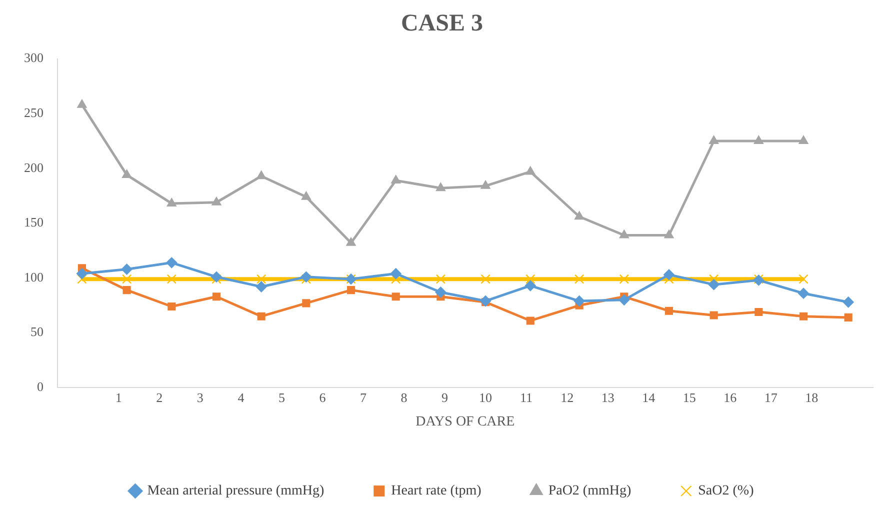 The width and height of the screenshot is (880, 514). What do you see at coordinates (34, 167) in the screenshot?
I see `y-tick-label: 200` at bounding box center [34, 167].